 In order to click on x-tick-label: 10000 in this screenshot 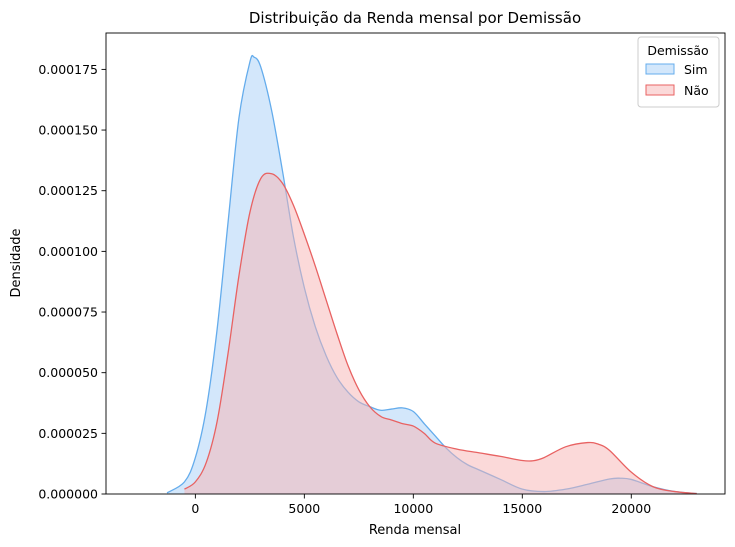, I will do `click(413, 508)`.